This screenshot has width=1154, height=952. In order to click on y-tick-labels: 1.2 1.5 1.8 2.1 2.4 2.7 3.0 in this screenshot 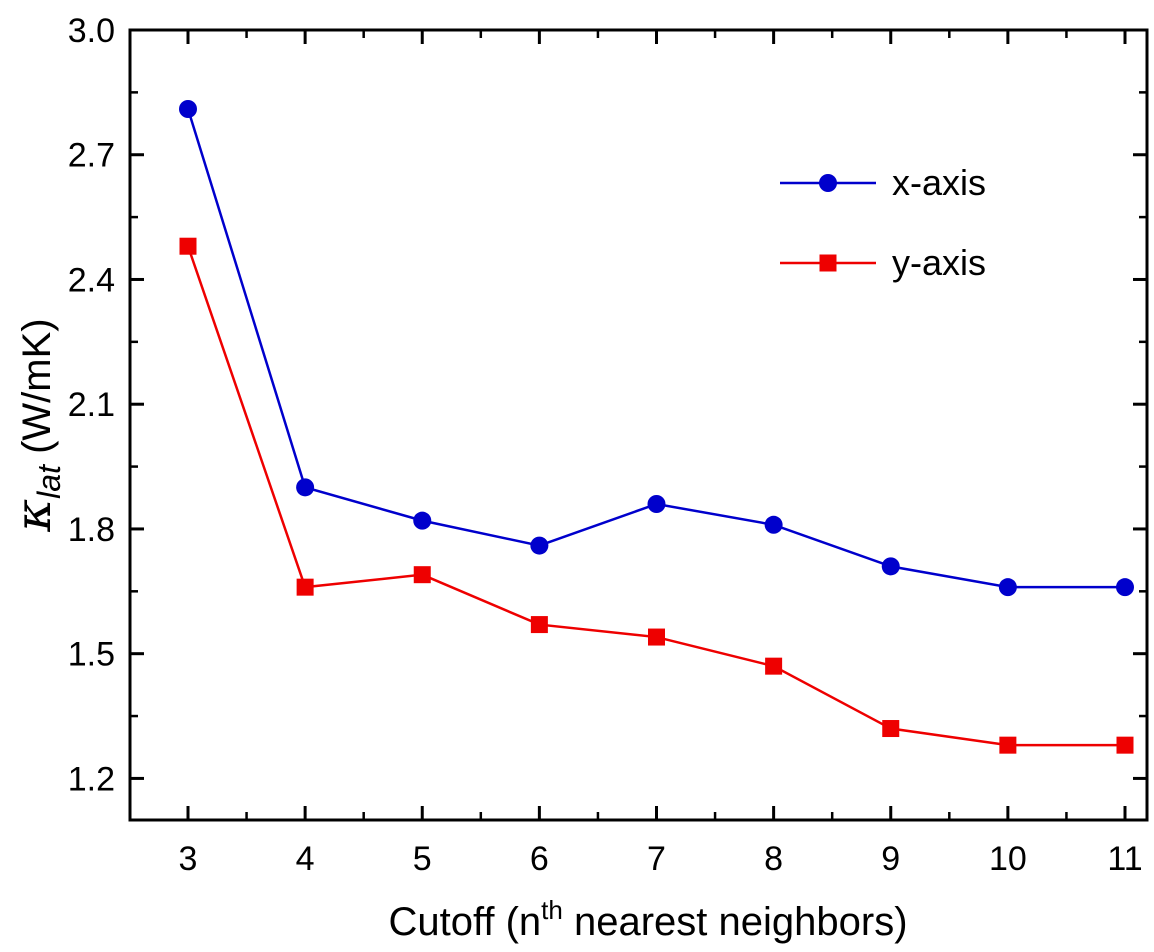, I will do `click(91, 405)`.